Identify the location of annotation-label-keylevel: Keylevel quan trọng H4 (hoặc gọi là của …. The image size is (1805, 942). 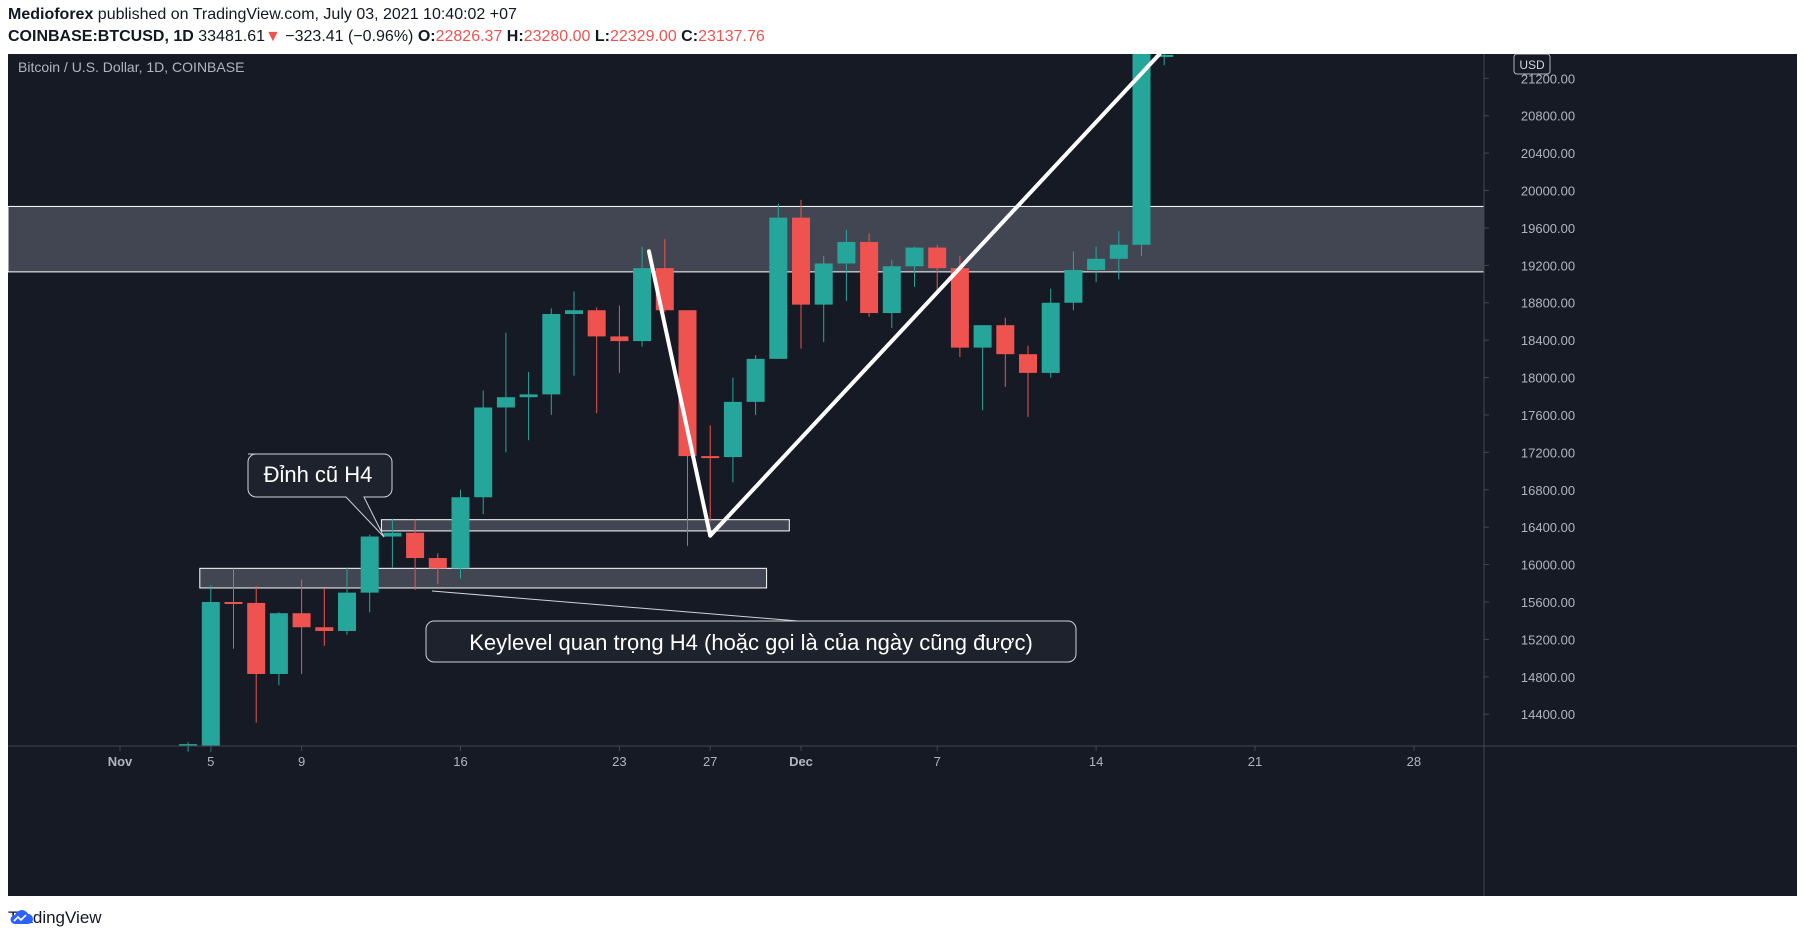
(751, 642).